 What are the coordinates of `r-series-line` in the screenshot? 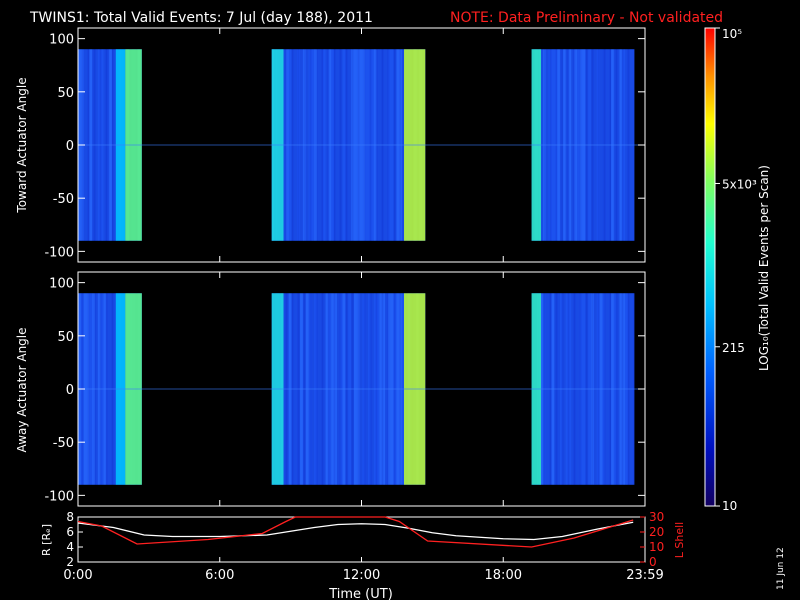 It's located at (355, 531).